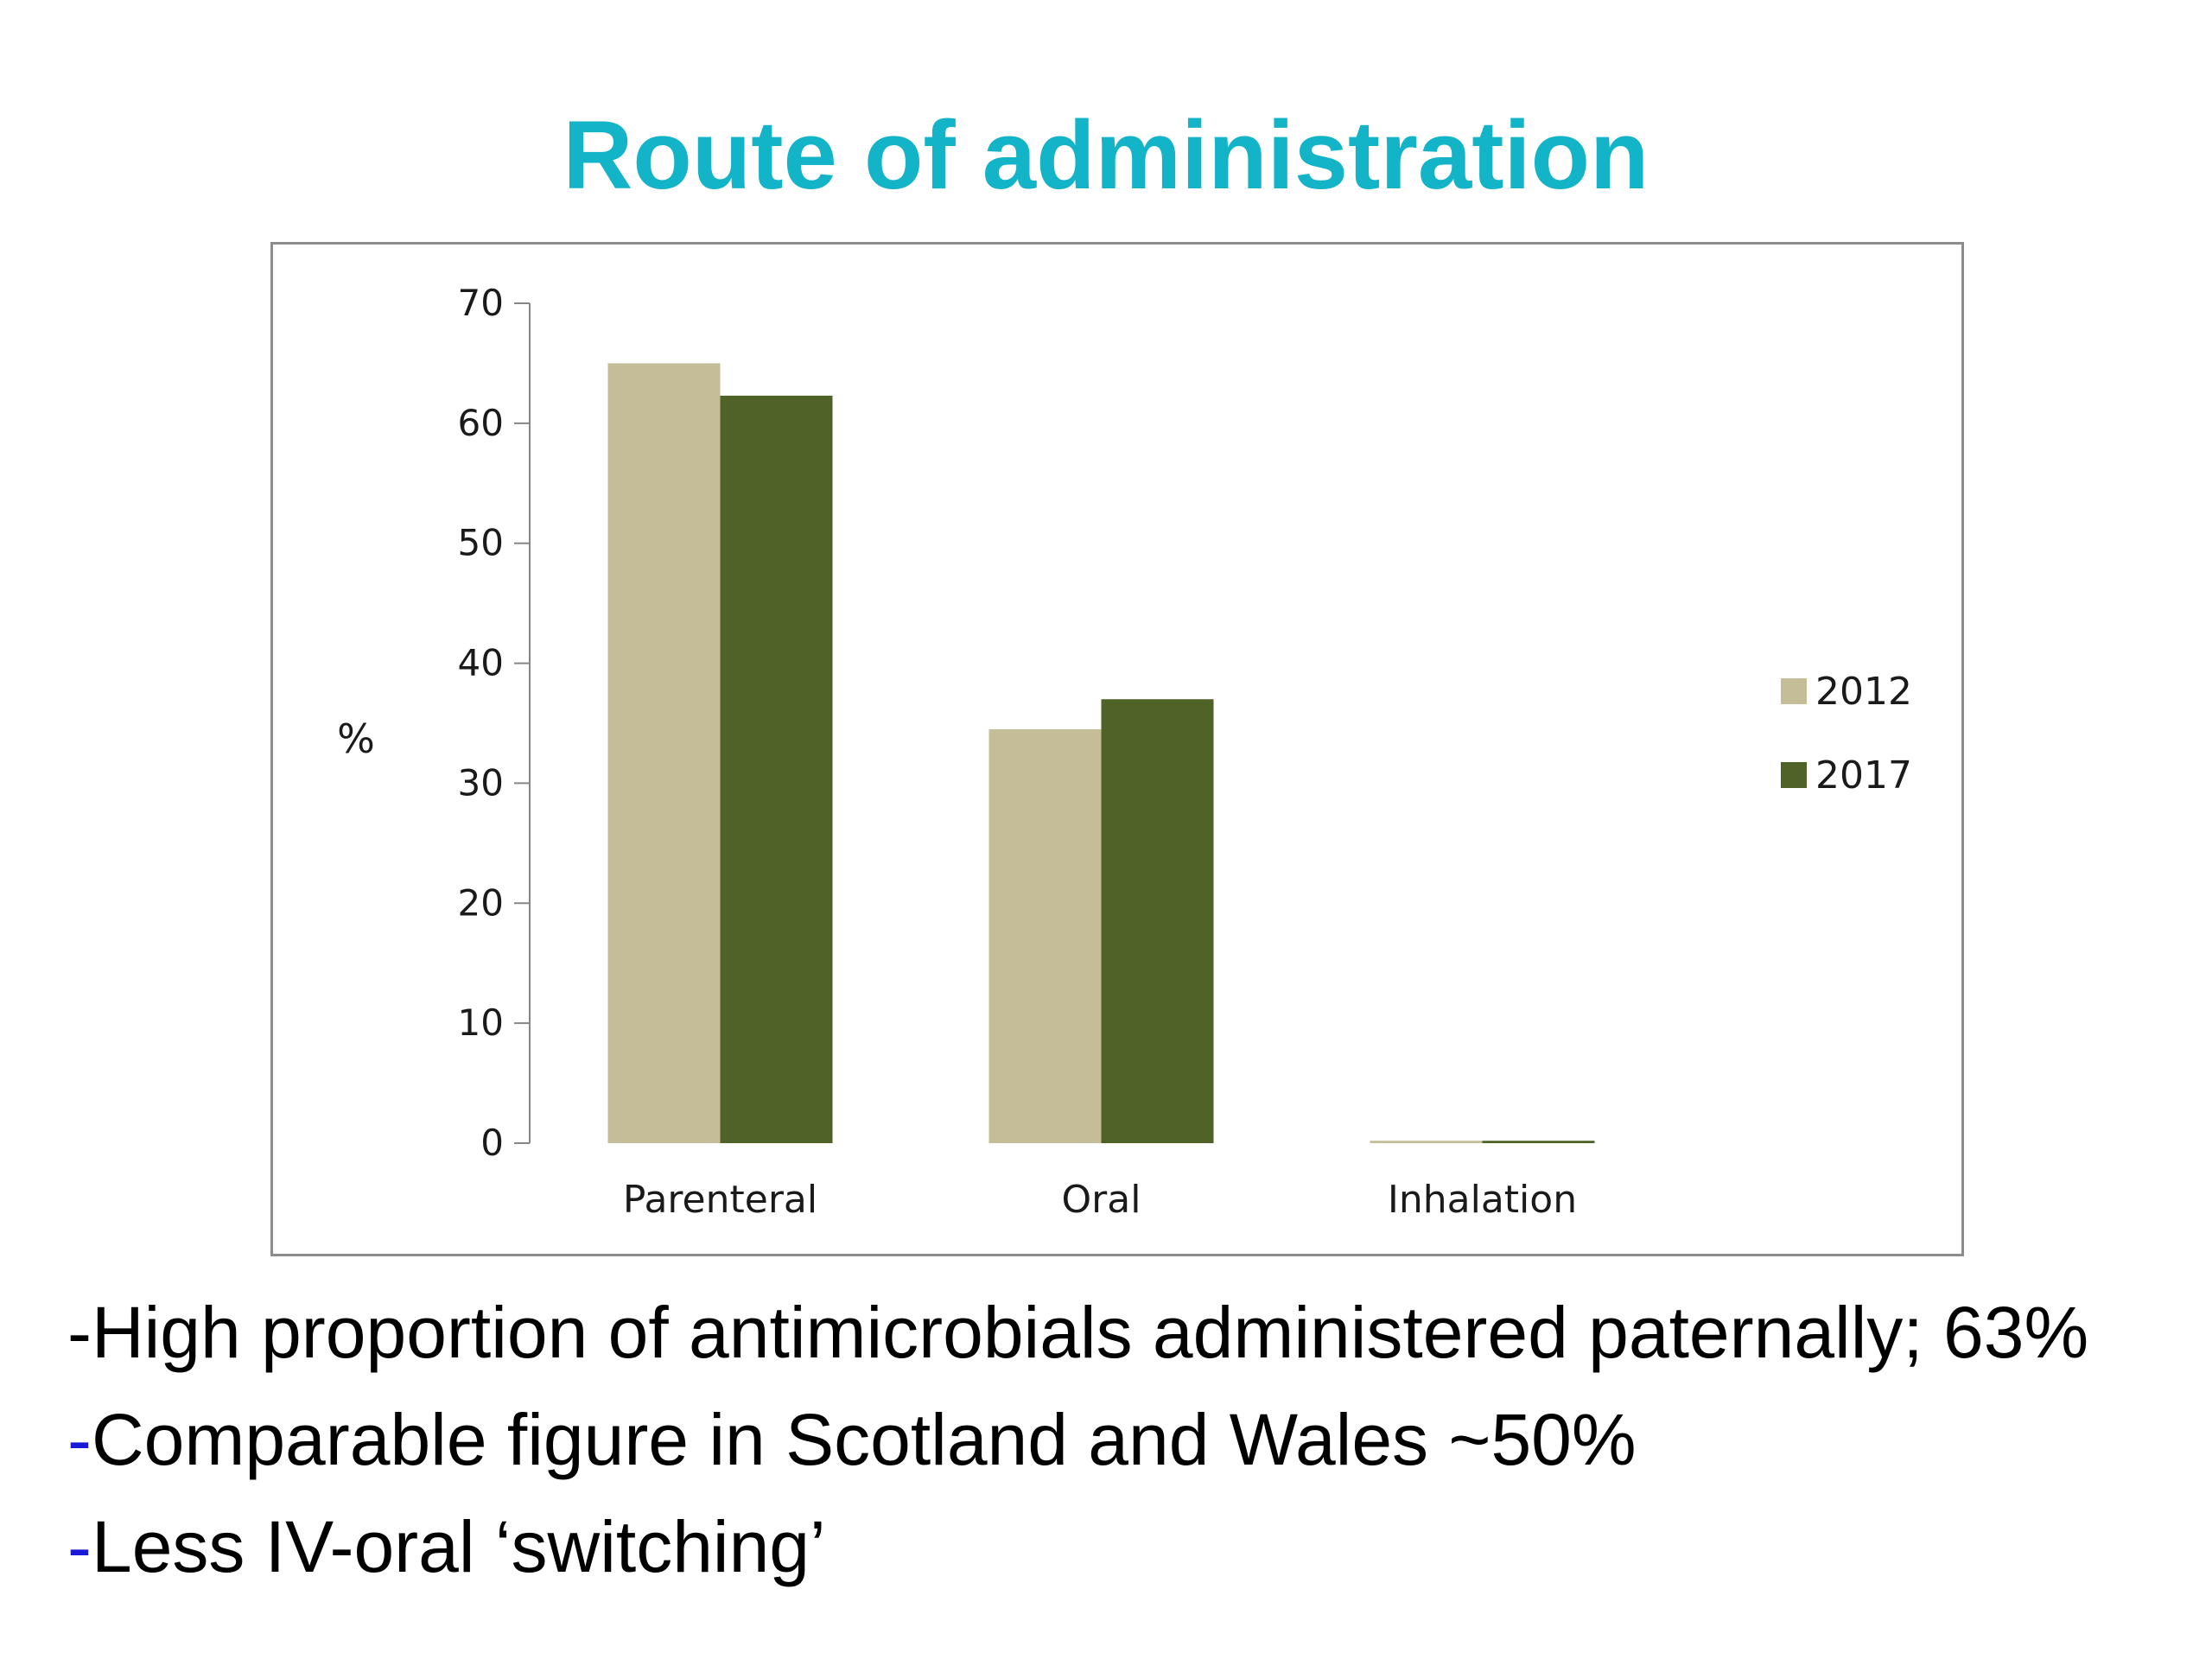 This screenshot has width=2212, height=1659. What do you see at coordinates (481, 902) in the screenshot?
I see `y-tick-label: 20` at bounding box center [481, 902].